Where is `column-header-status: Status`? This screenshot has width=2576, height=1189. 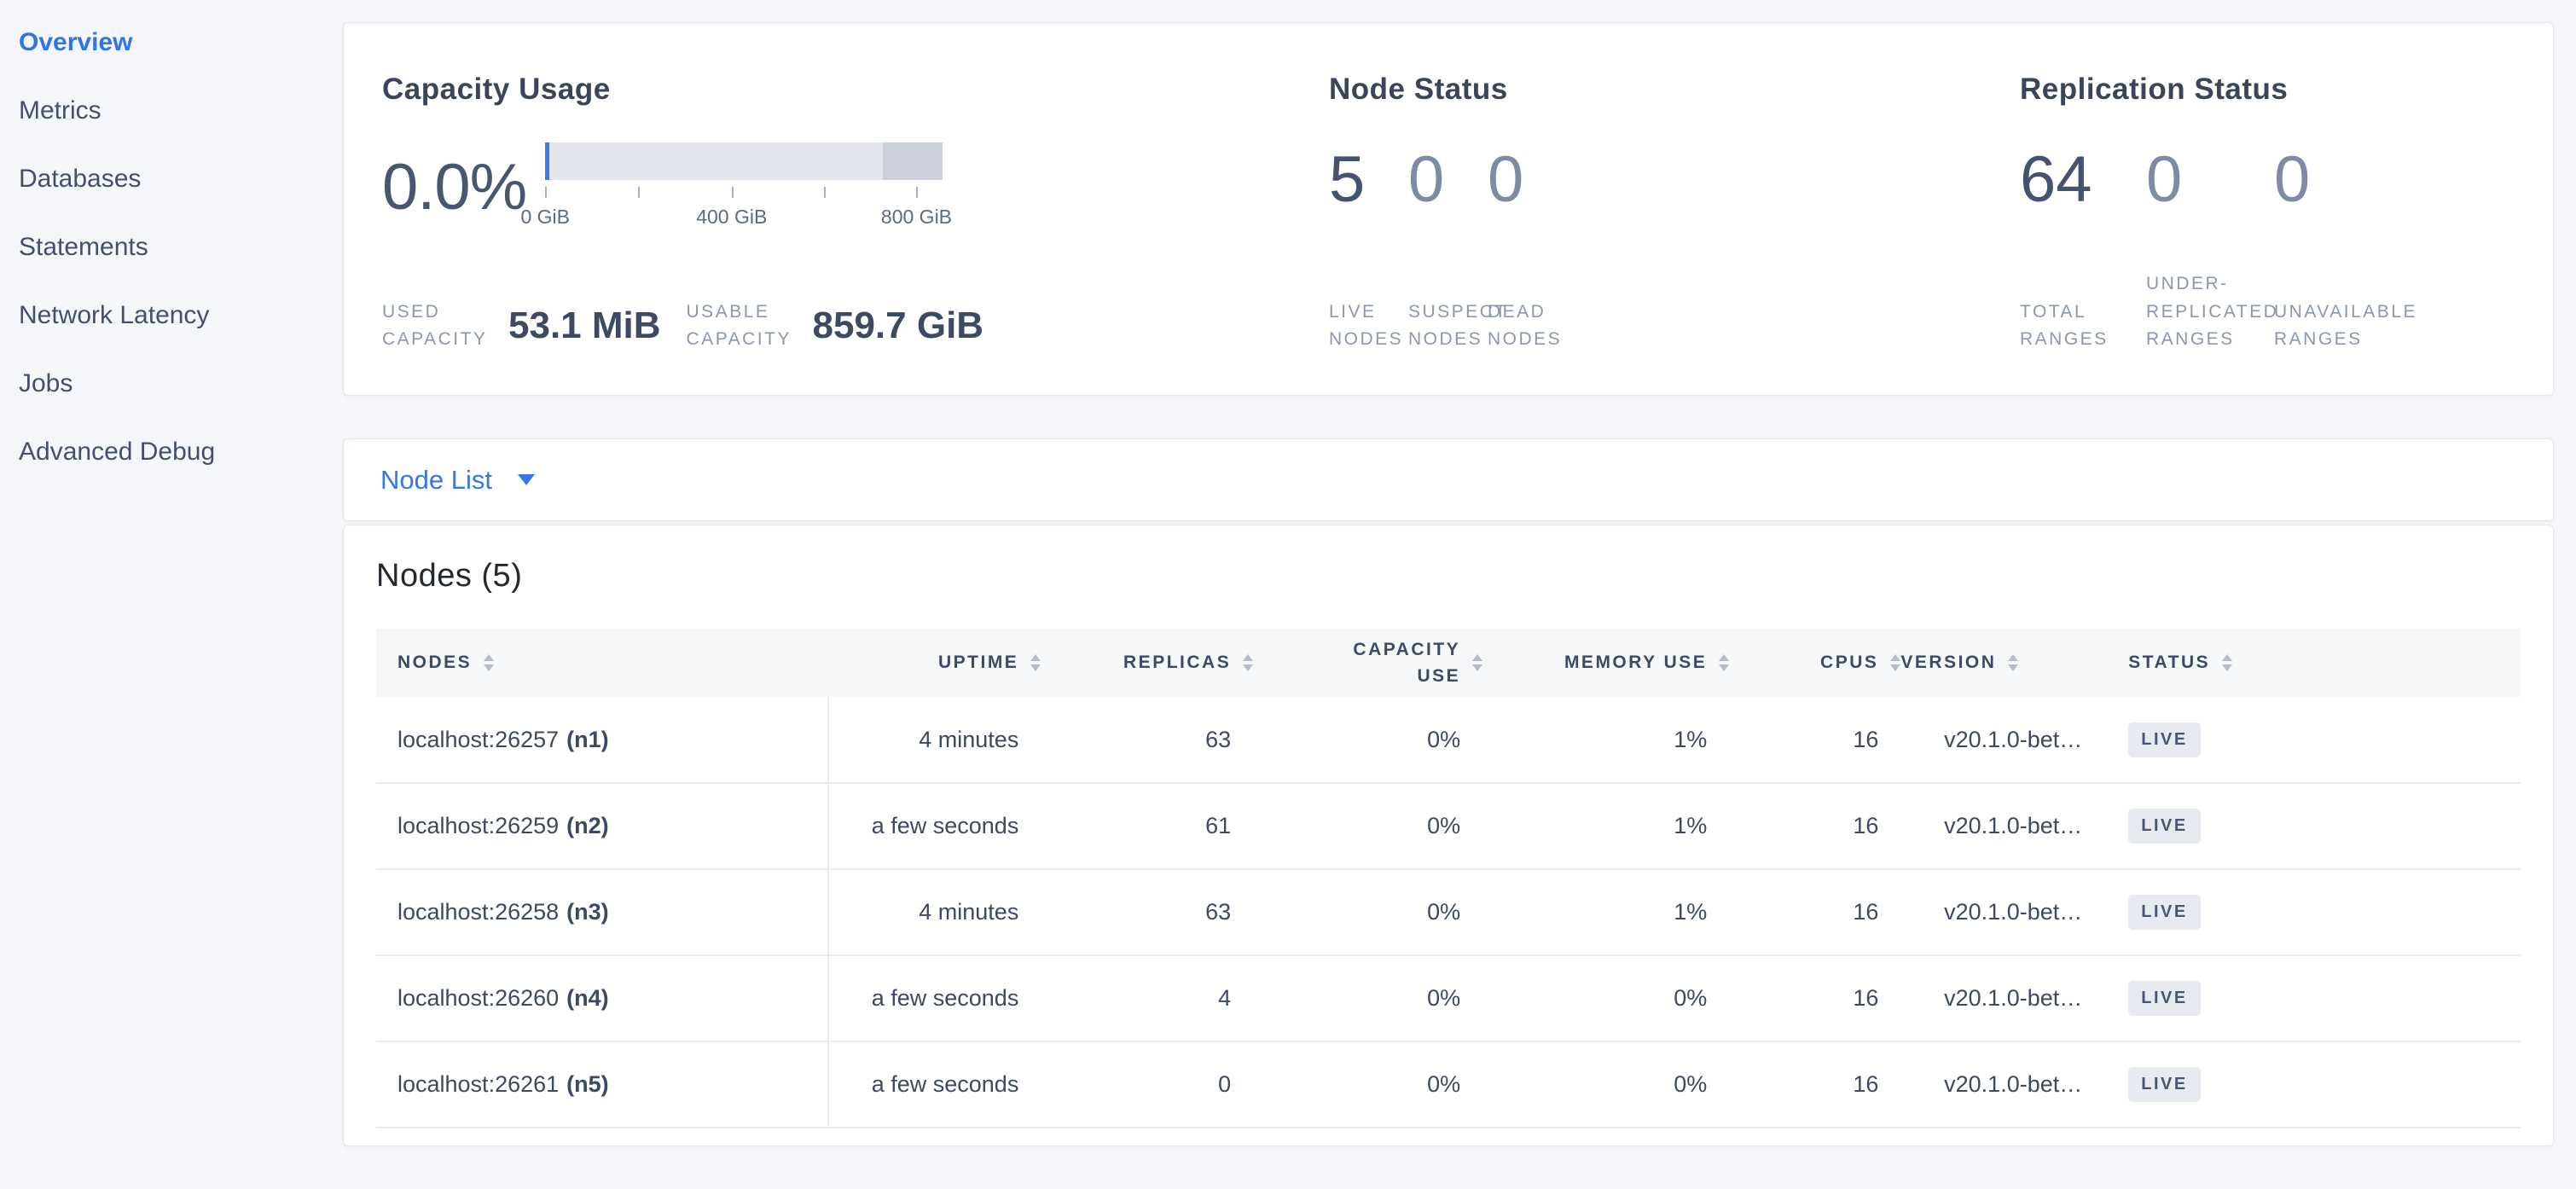
column-header-status: Status is located at coordinates (2312, 663).